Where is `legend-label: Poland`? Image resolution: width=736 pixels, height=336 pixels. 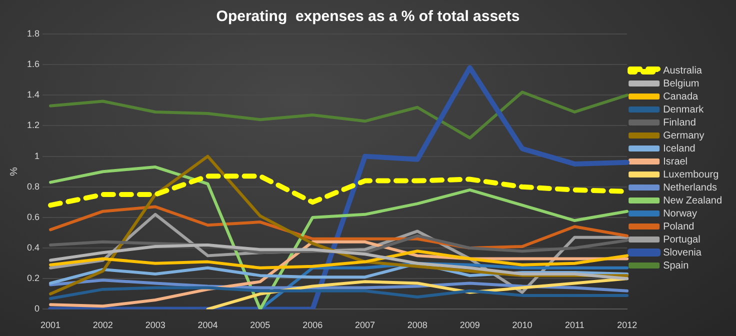 legend-label: Poland is located at coordinates (678, 226).